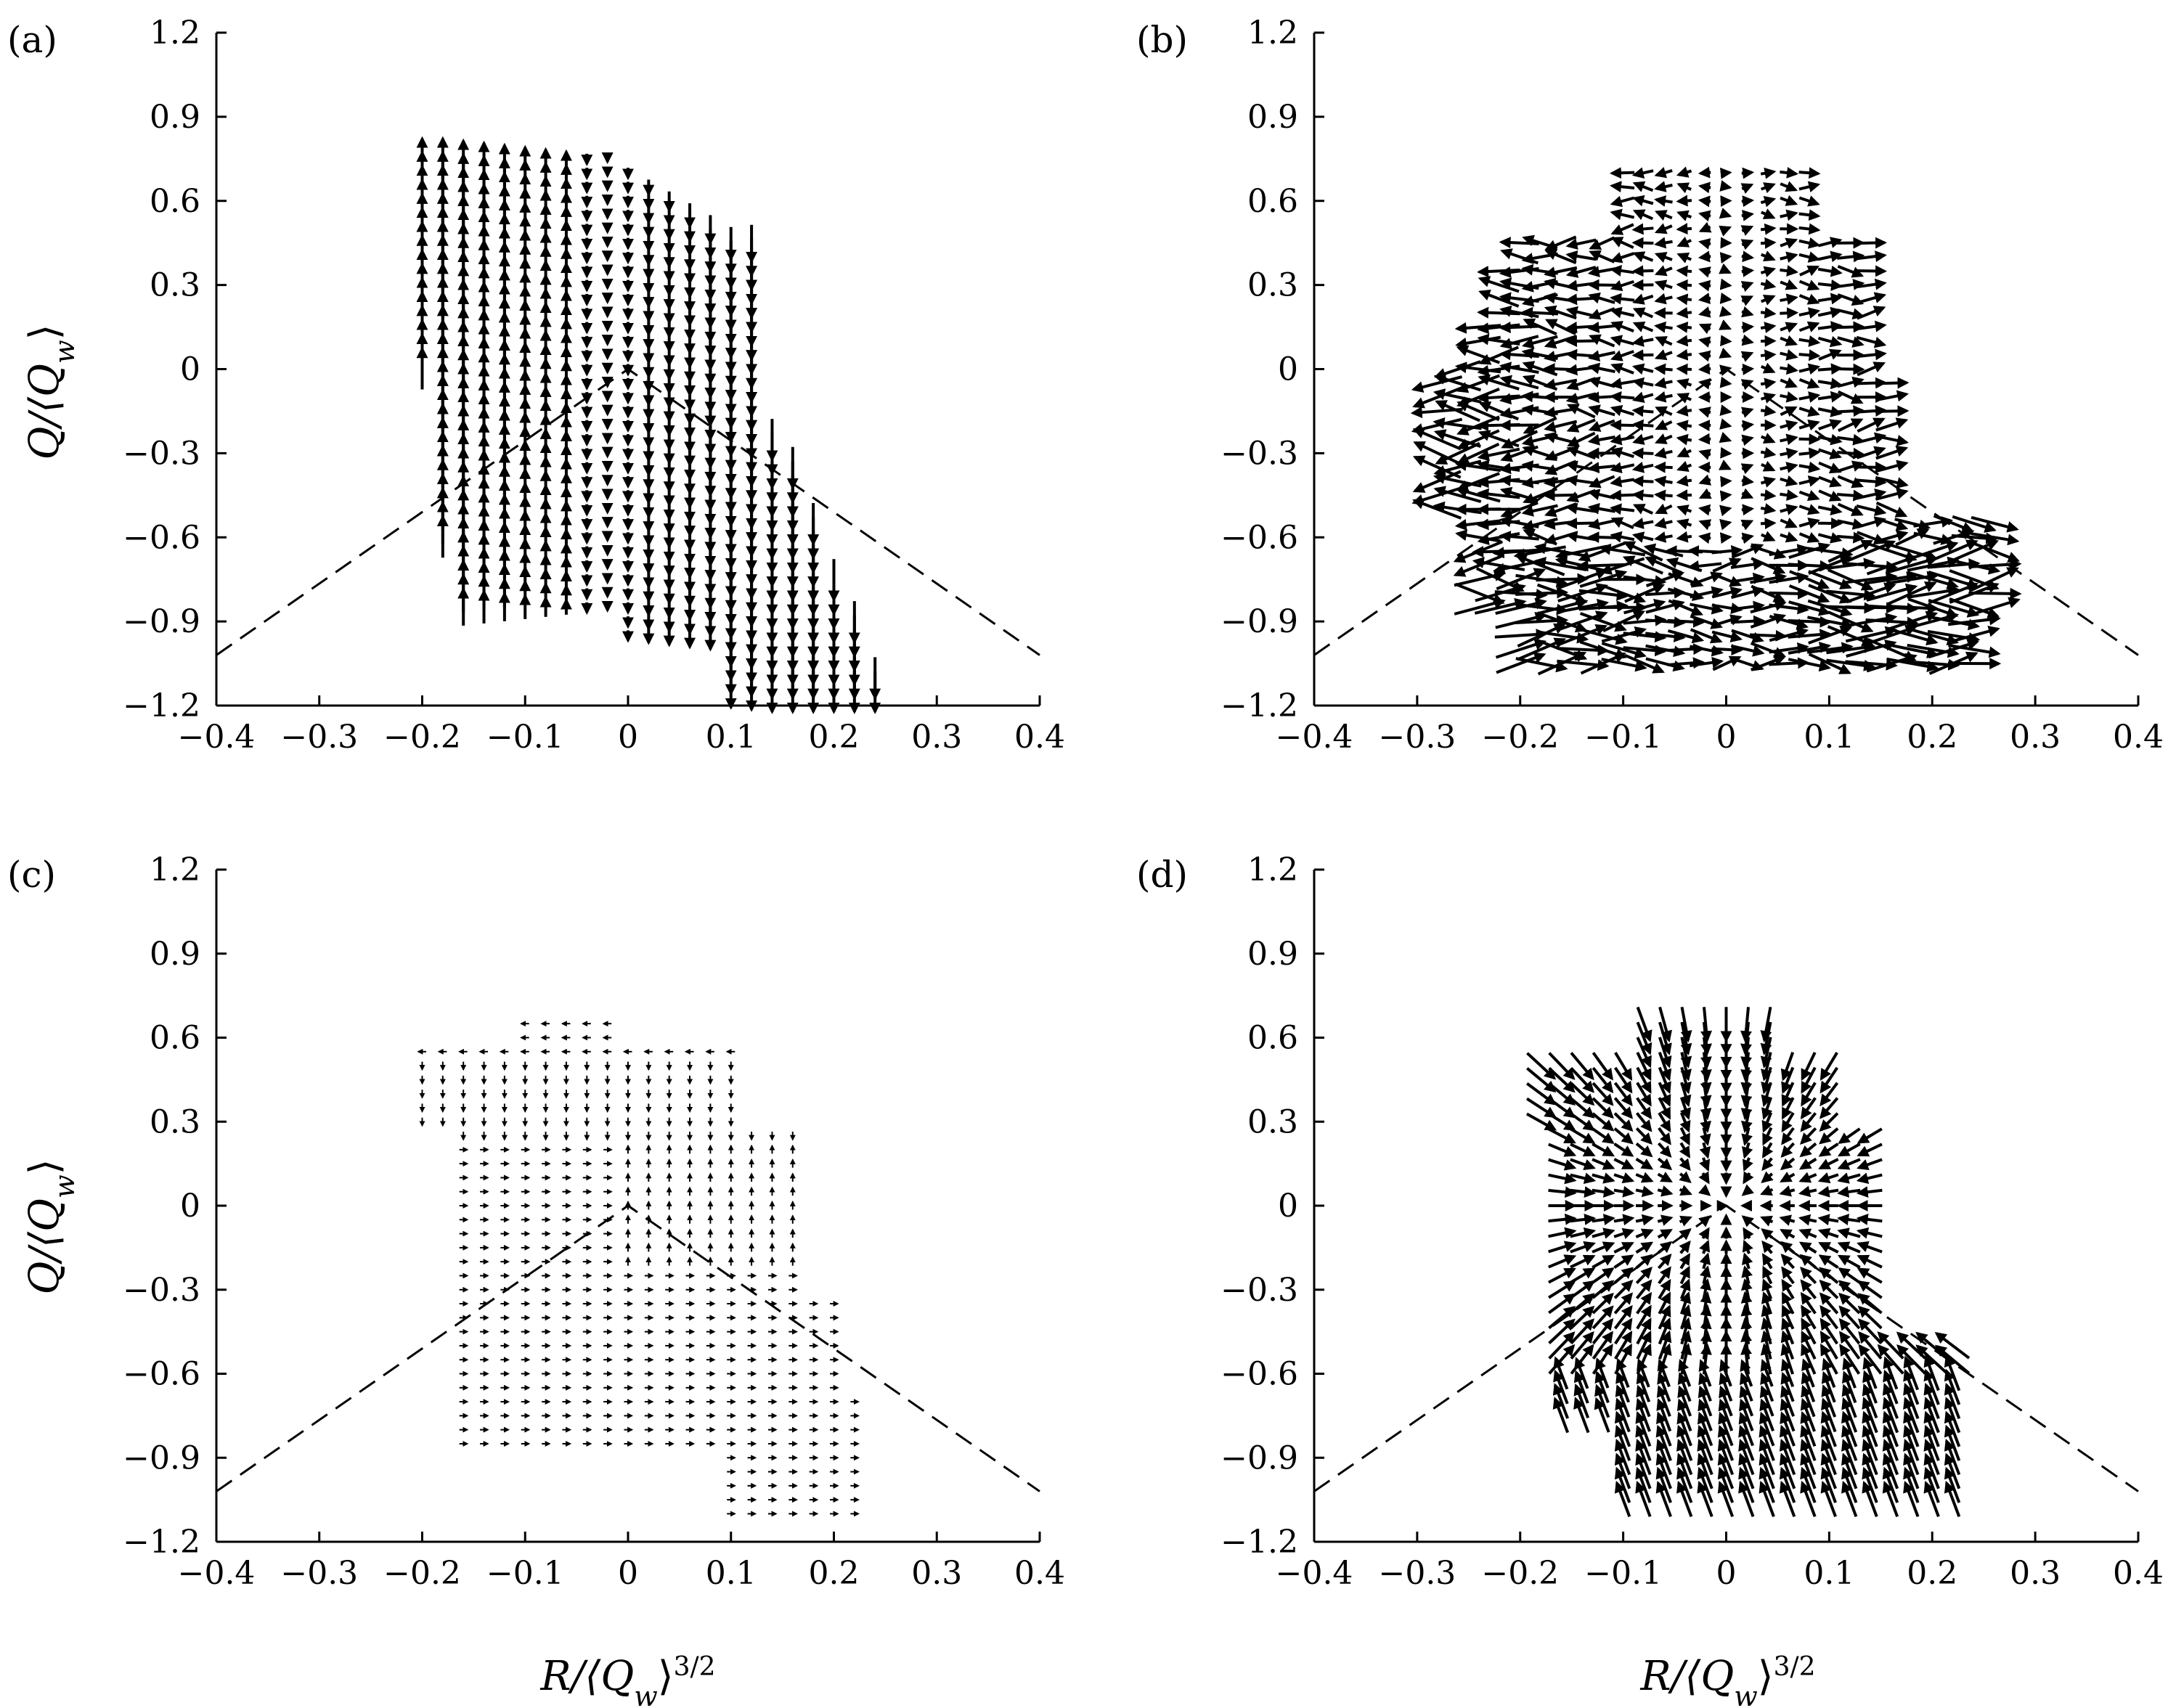  I want to click on y-tick-label: −1.2, so click(161, 705).